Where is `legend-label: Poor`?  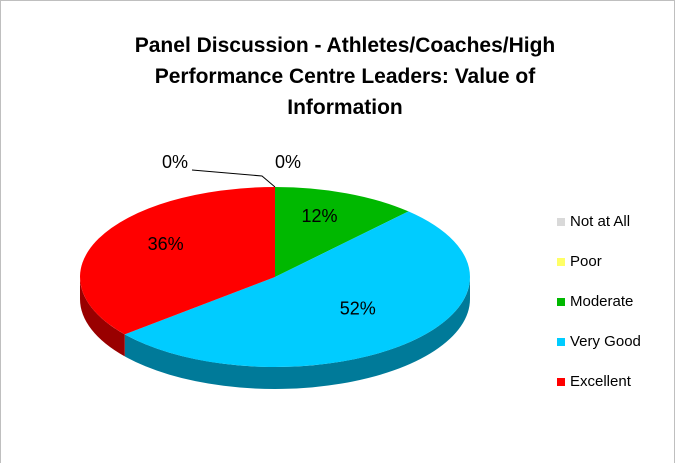 legend-label: Poor is located at coordinates (586, 261).